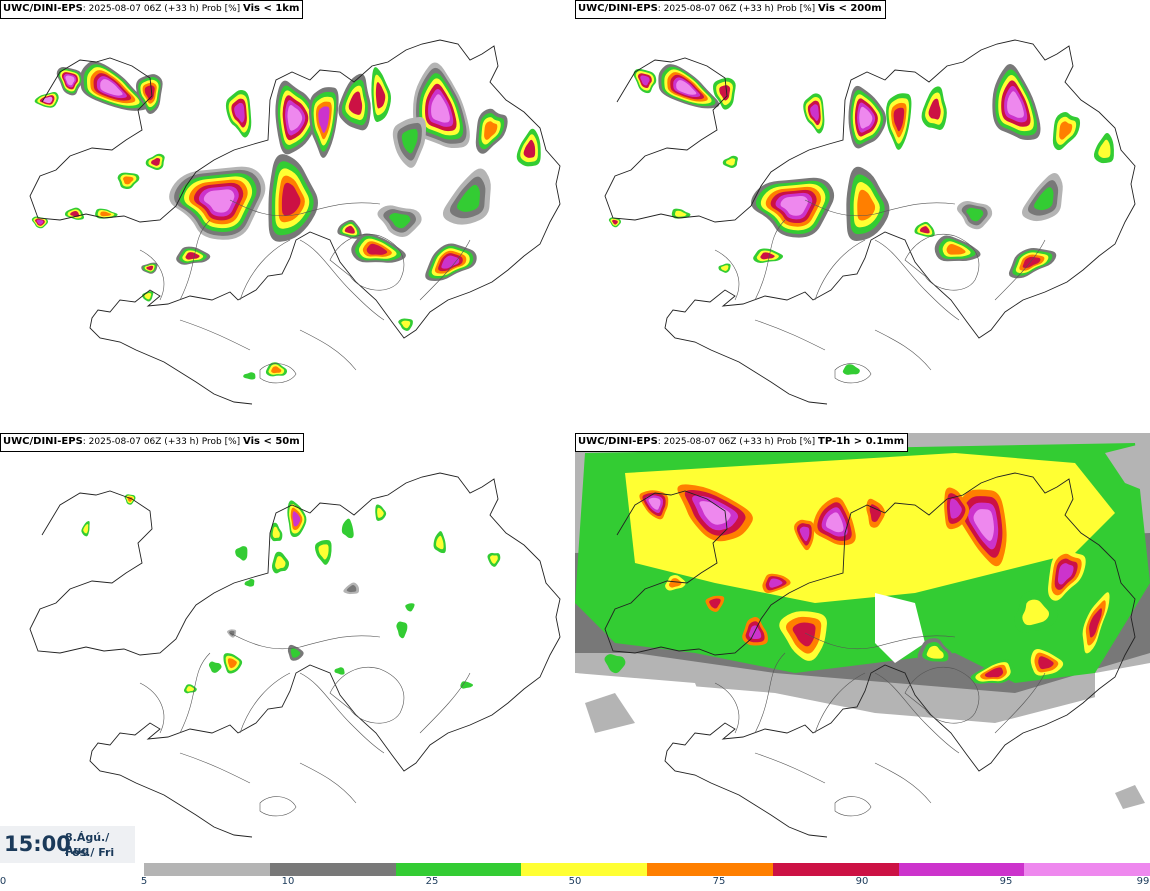 The image size is (1150, 891). Describe the element at coordinates (432, 881) in the screenshot. I see `colorbar-tick-label: 25` at that location.